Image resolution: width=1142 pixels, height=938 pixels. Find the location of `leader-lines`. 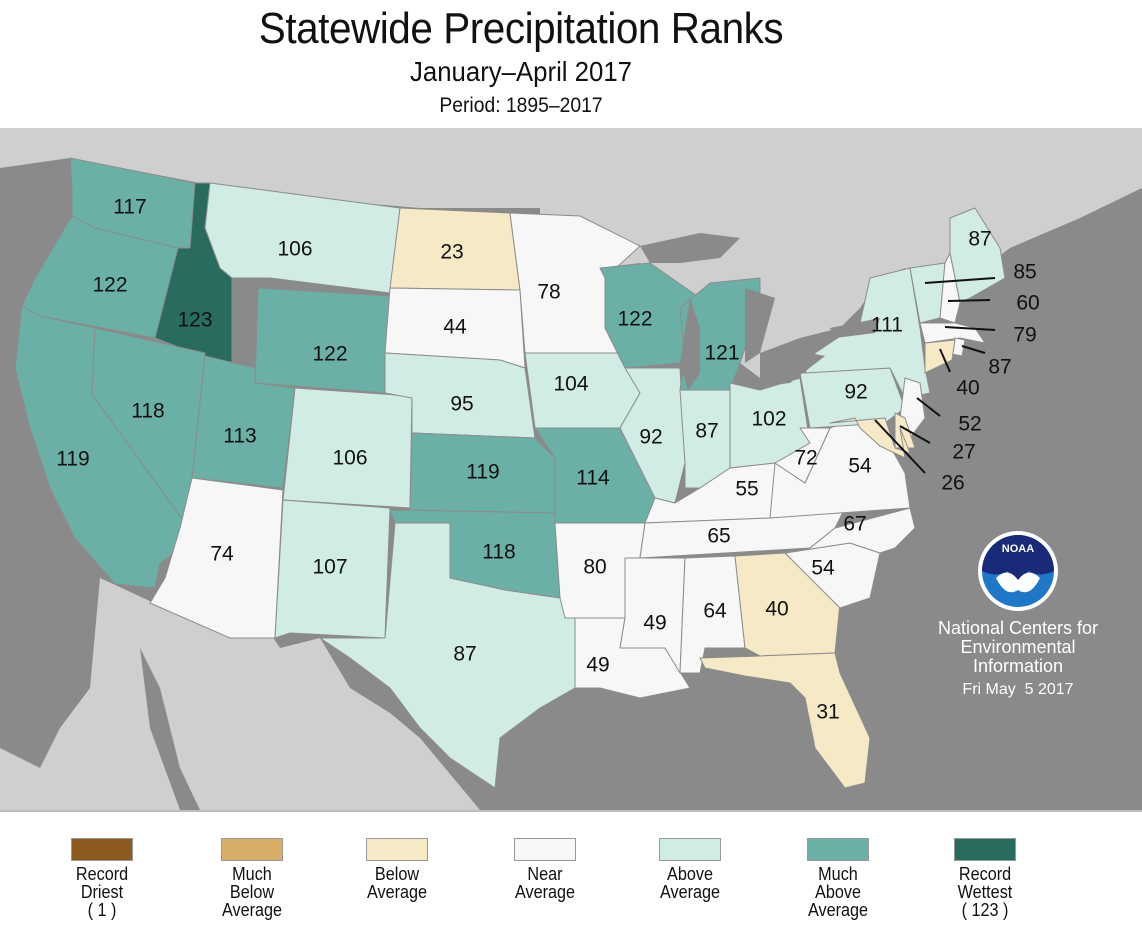

leader-lines is located at coordinates (935, 375).